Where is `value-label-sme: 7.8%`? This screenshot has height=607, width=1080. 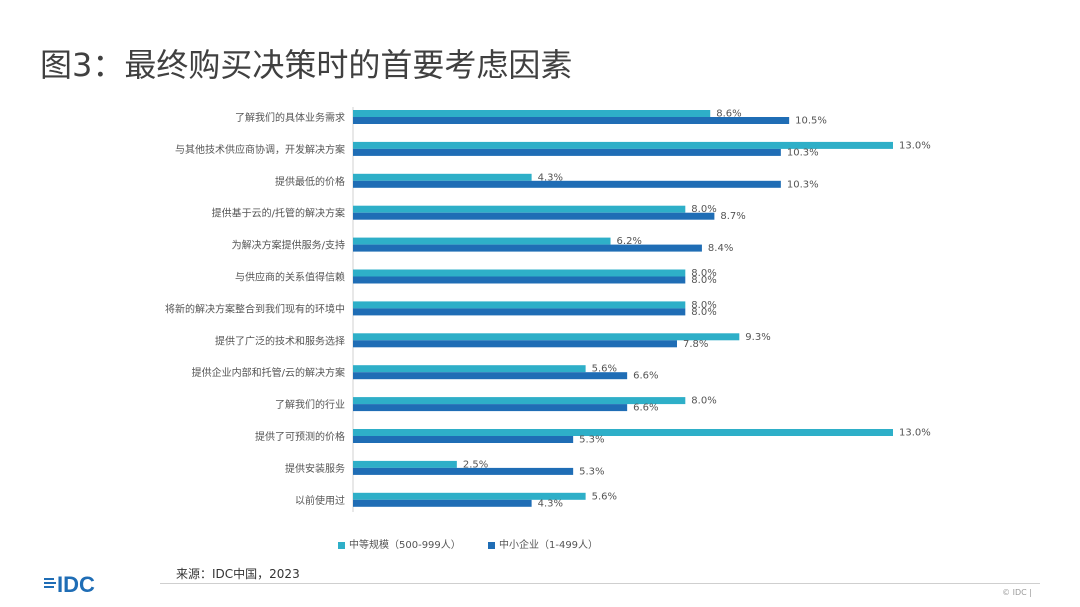
value-label-sme: 7.8% is located at coordinates (695, 344).